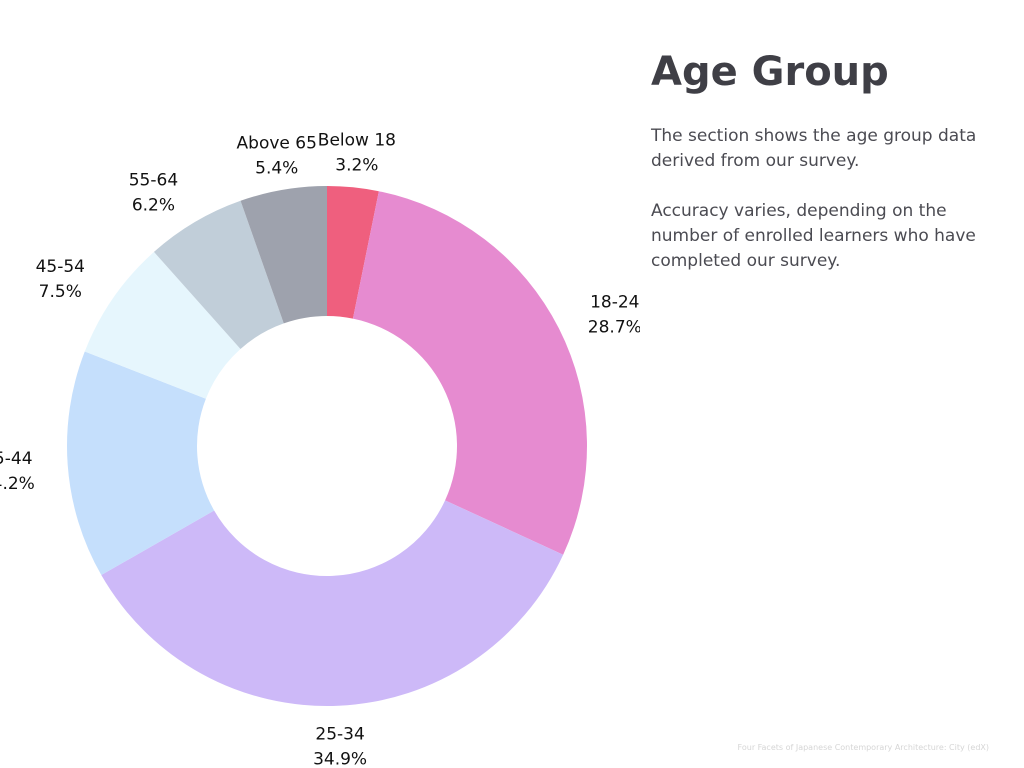 This screenshot has height=768, width=1024. I want to click on page-title: Age Group, so click(770, 72).